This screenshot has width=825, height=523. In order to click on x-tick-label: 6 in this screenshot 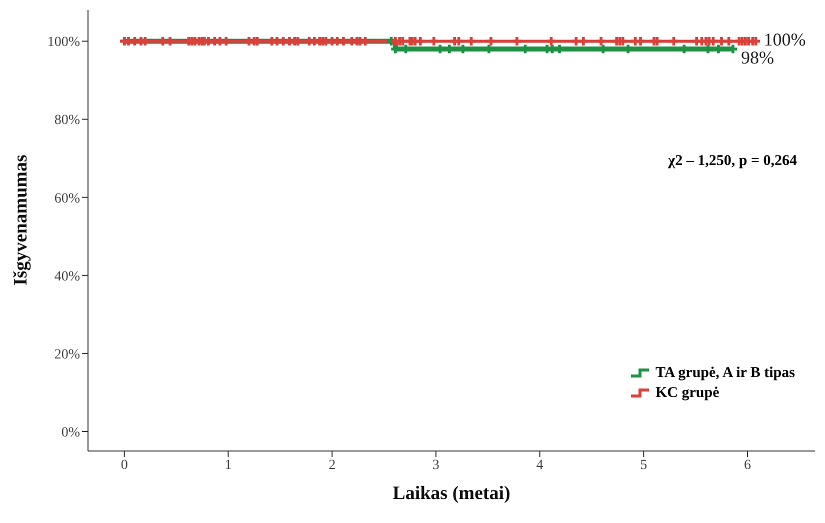, I will do `click(747, 465)`.